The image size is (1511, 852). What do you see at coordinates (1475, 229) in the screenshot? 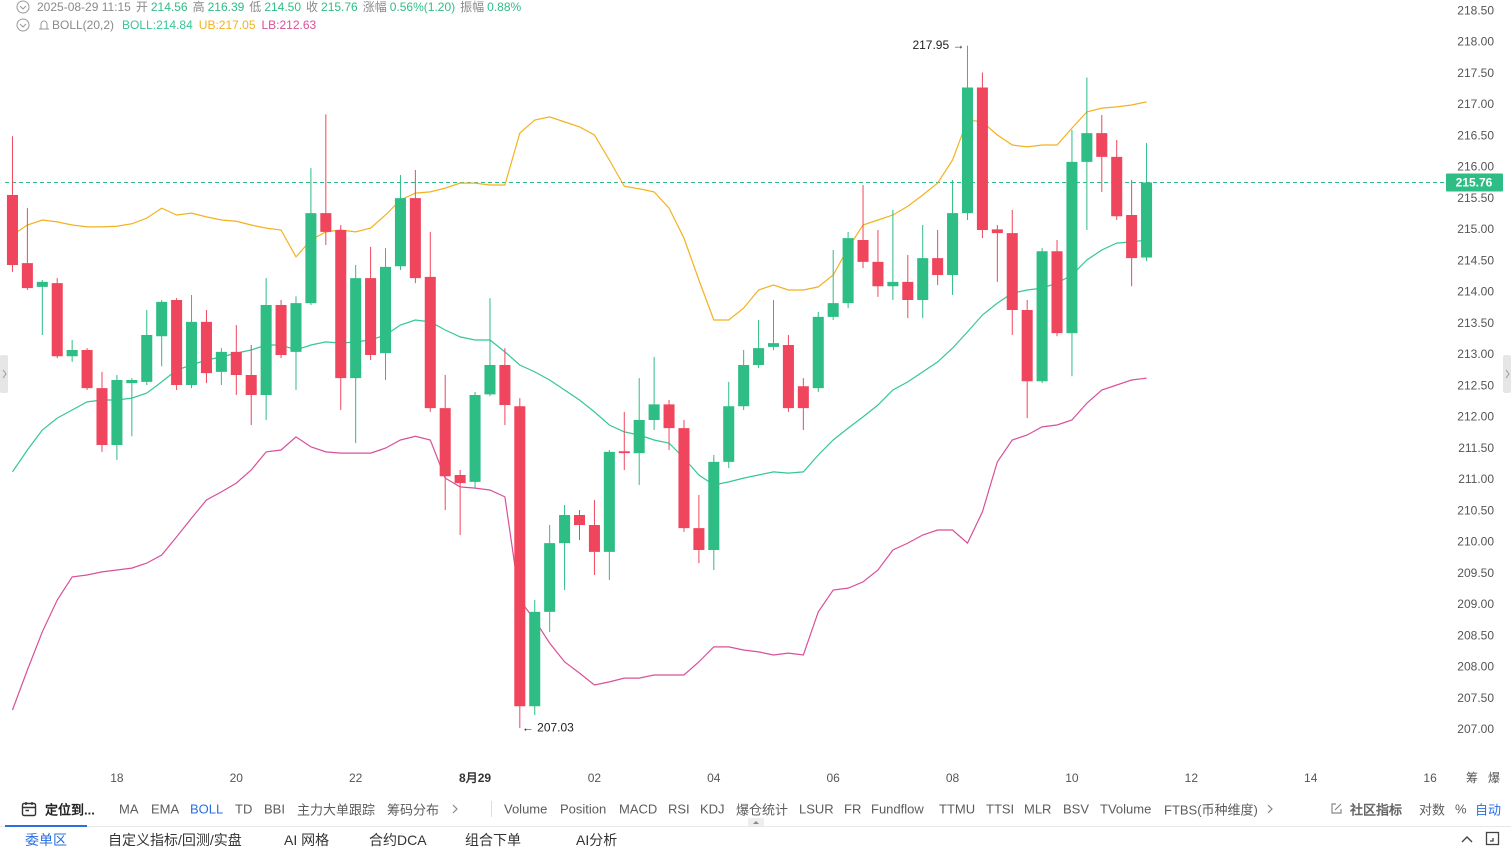
I see `y-tick-label: 215.00` at bounding box center [1475, 229].